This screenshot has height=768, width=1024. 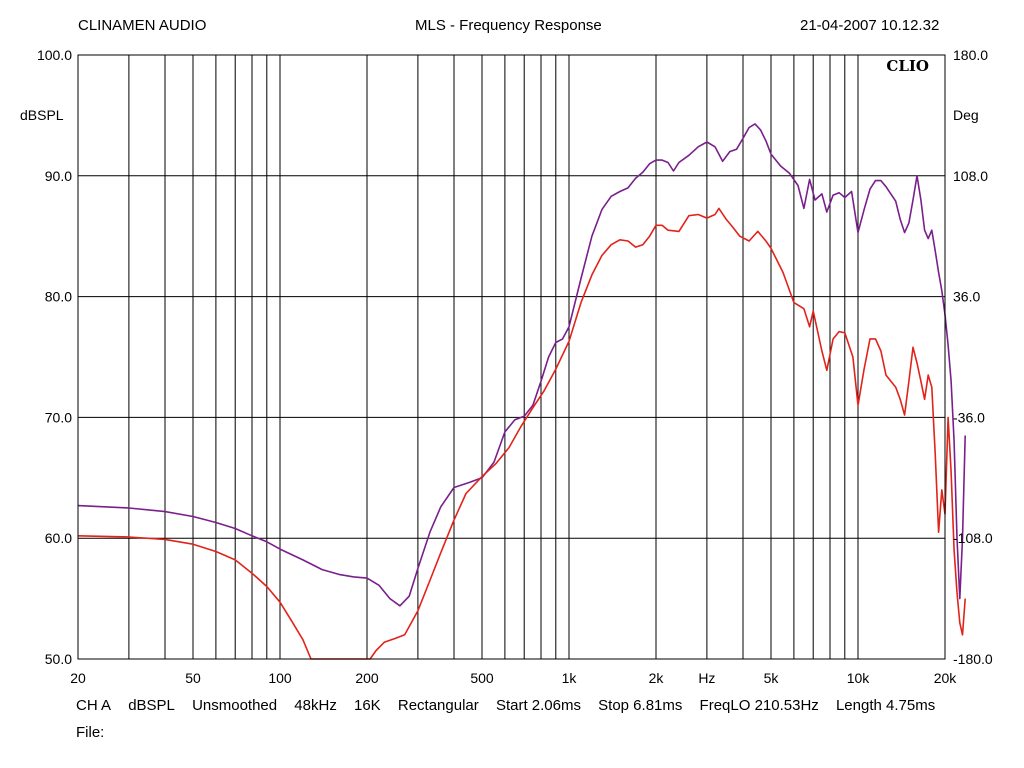 I want to click on y-right-tick-label: 108.0, so click(x=970, y=176).